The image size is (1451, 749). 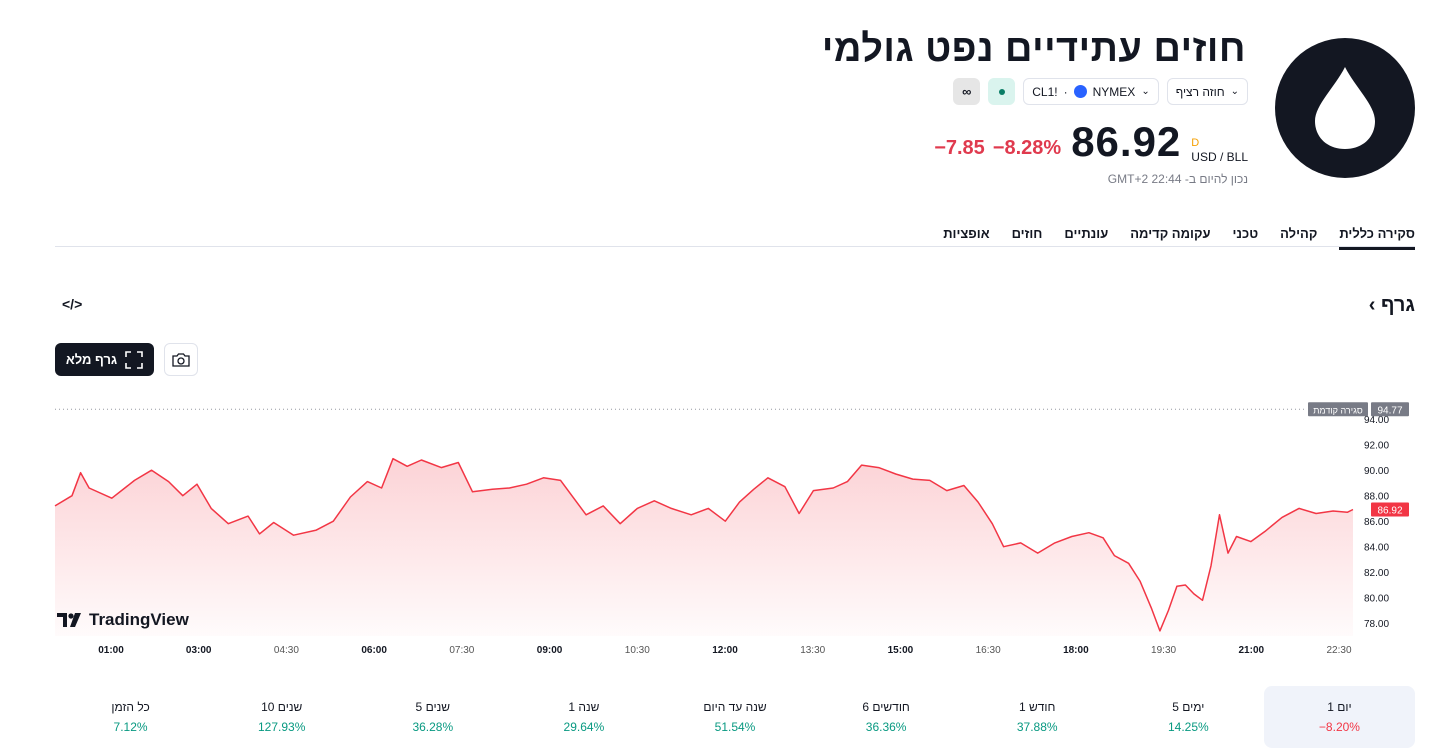 I want to click on last-price: 86.92, so click(x=1126, y=141).